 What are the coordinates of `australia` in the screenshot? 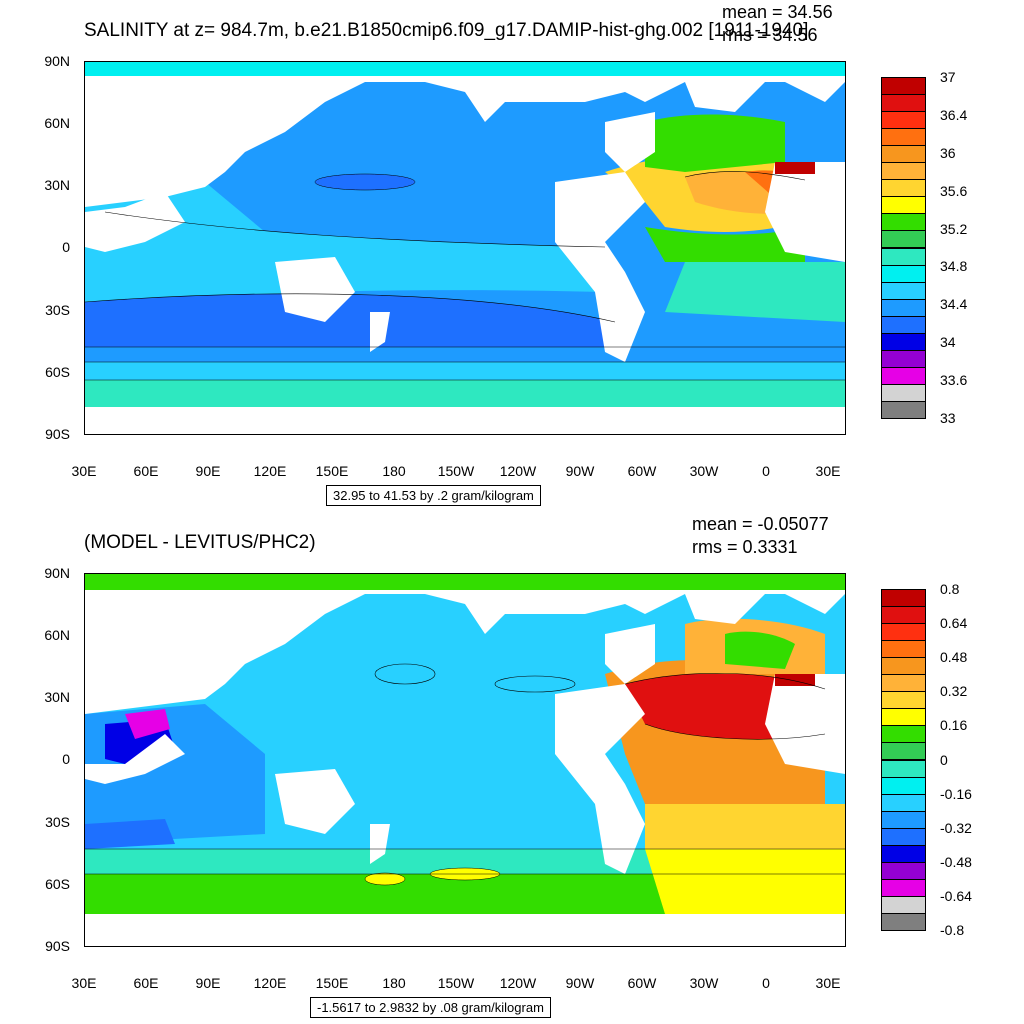 It's located at (315, 801).